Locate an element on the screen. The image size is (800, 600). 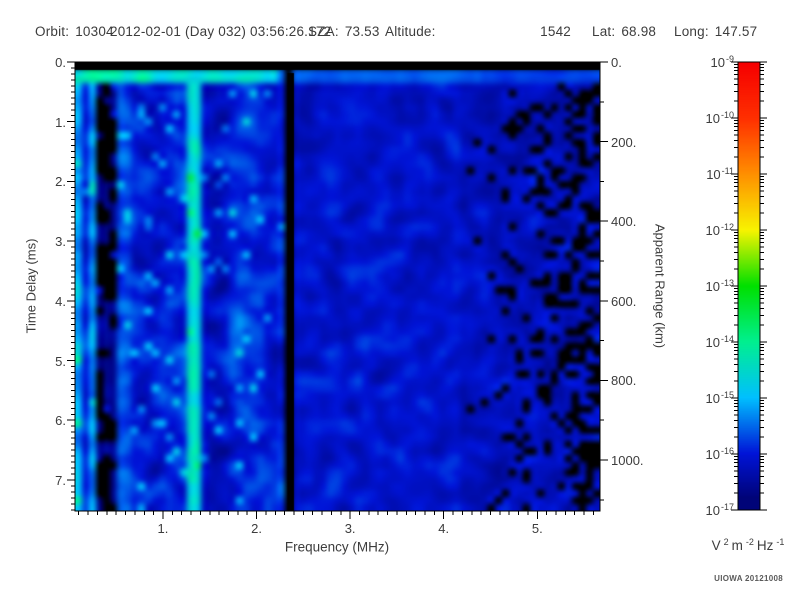
x-tick-label: 1. is located at coordinates (163, 528).